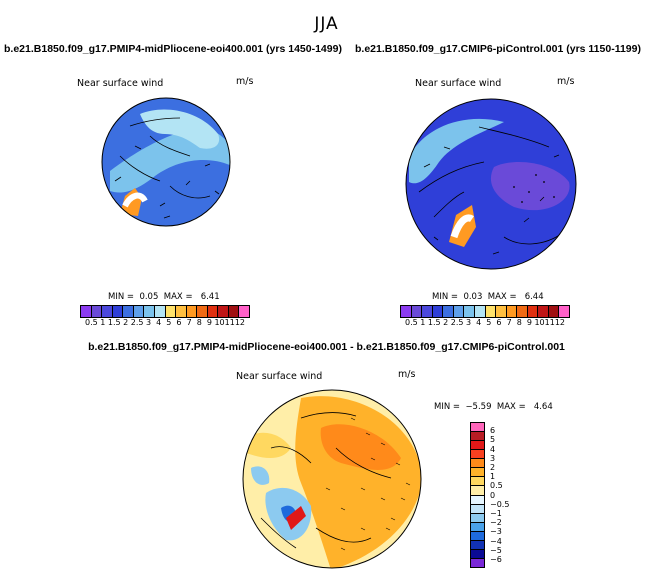  I want to click on panel3-colorbar-tick-2: 4, so click(493, 449).